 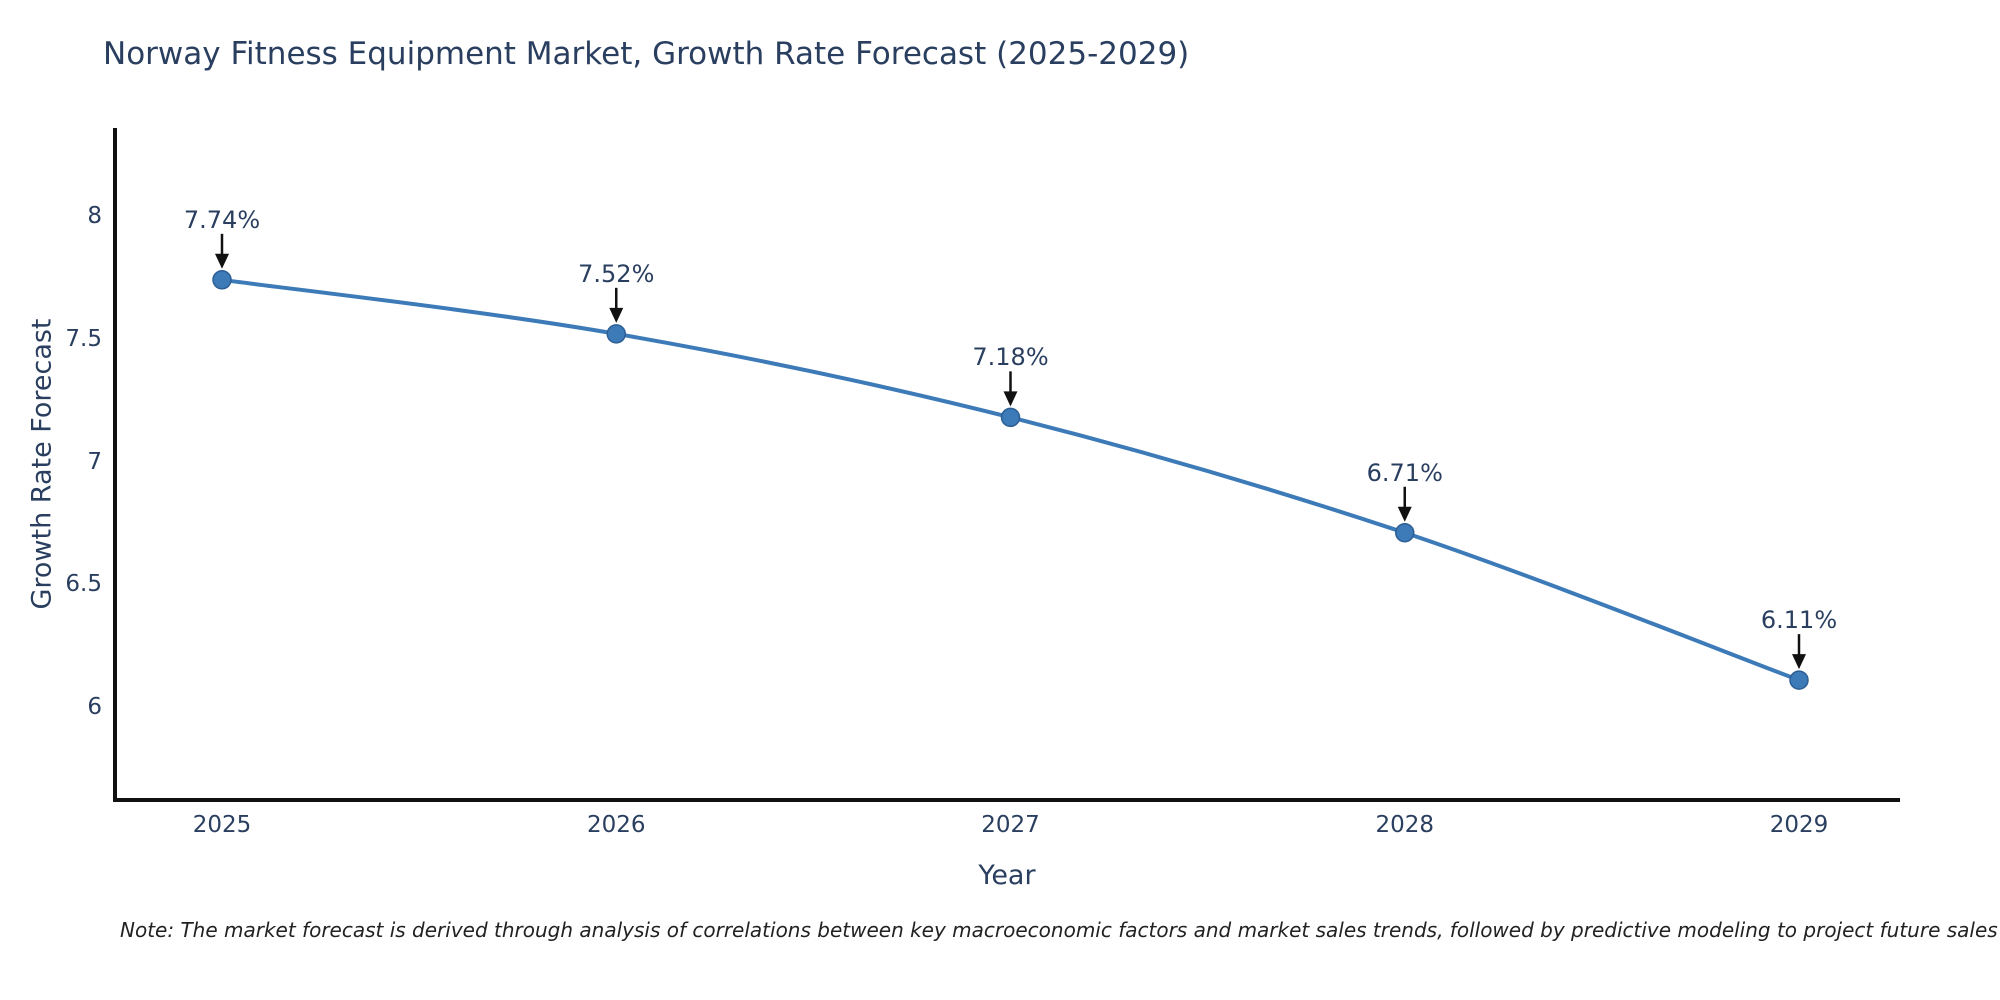 I want to click on y-tick-label: 7, so click(x=94, y=461).